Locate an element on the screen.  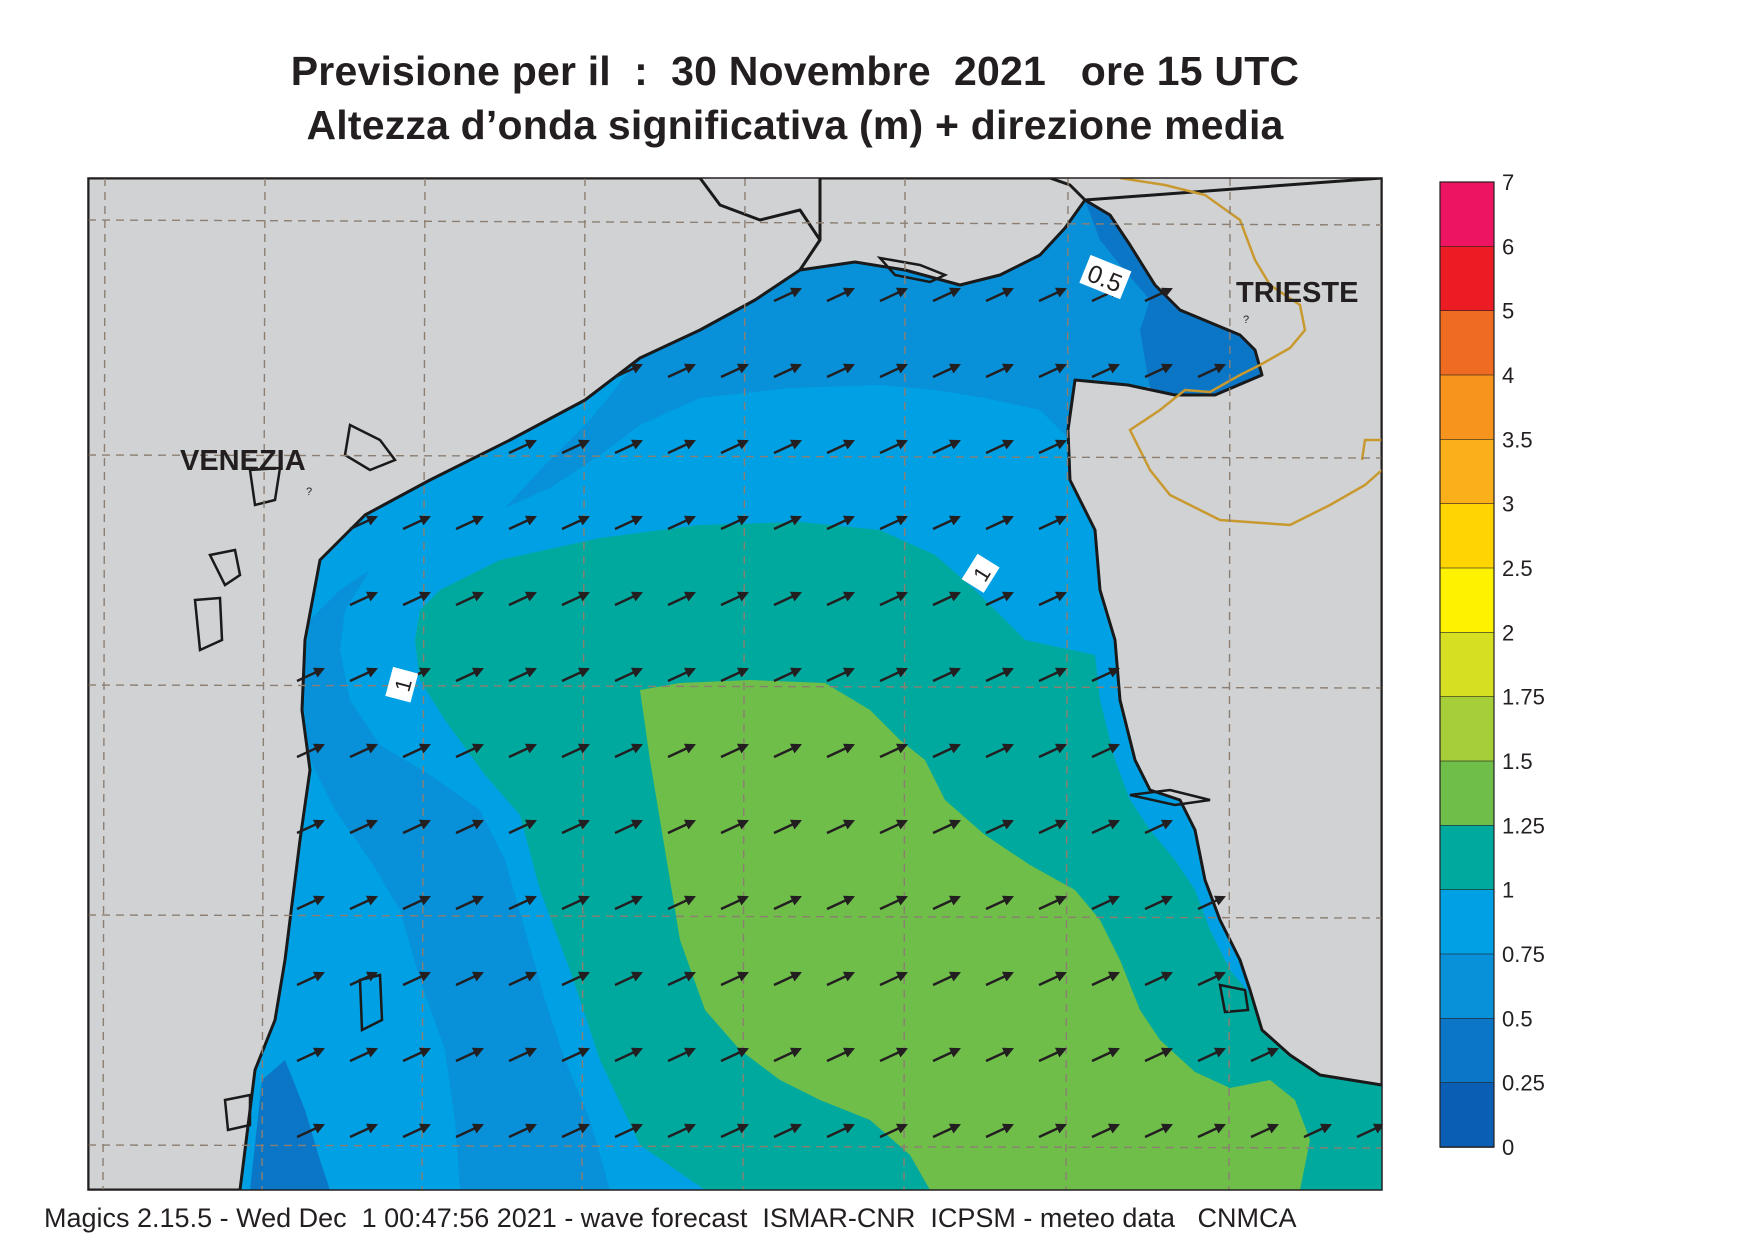
legend-frame is located at coordinates (1467, 664).